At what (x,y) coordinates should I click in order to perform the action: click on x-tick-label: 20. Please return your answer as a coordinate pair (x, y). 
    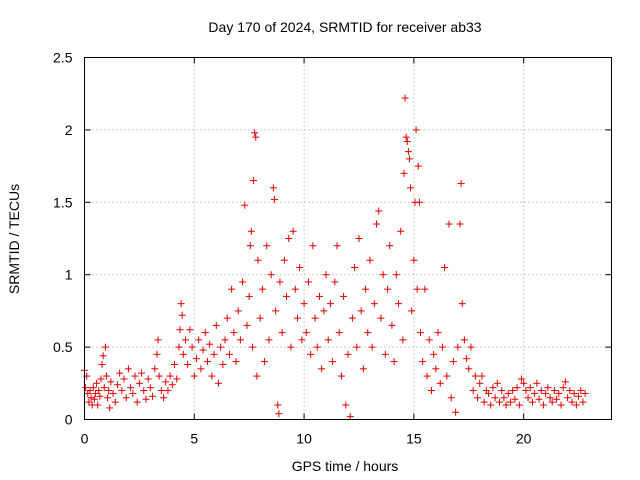
    Looking at the image, I should click on (524, 439).